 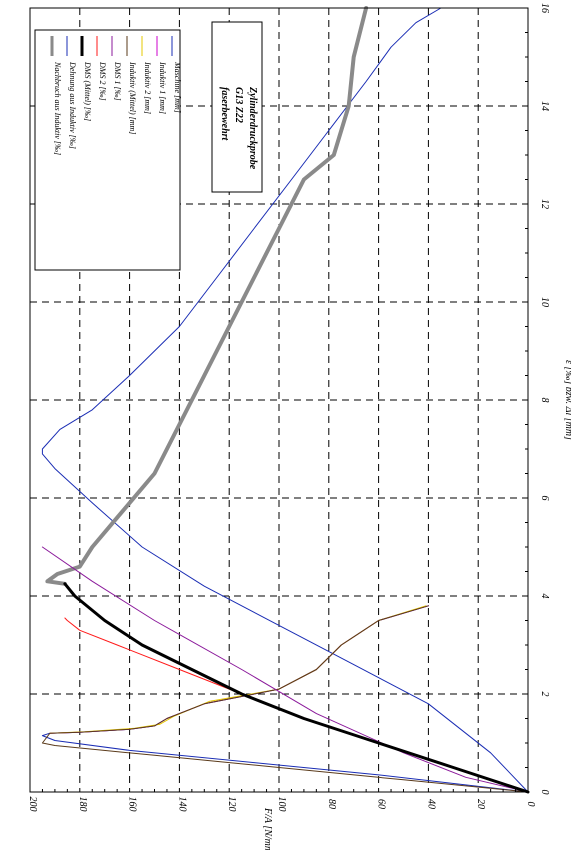 What do you see at coordinates (238, 669) in the screenshot?
I see `series-line` at bounding box center [238, 669].